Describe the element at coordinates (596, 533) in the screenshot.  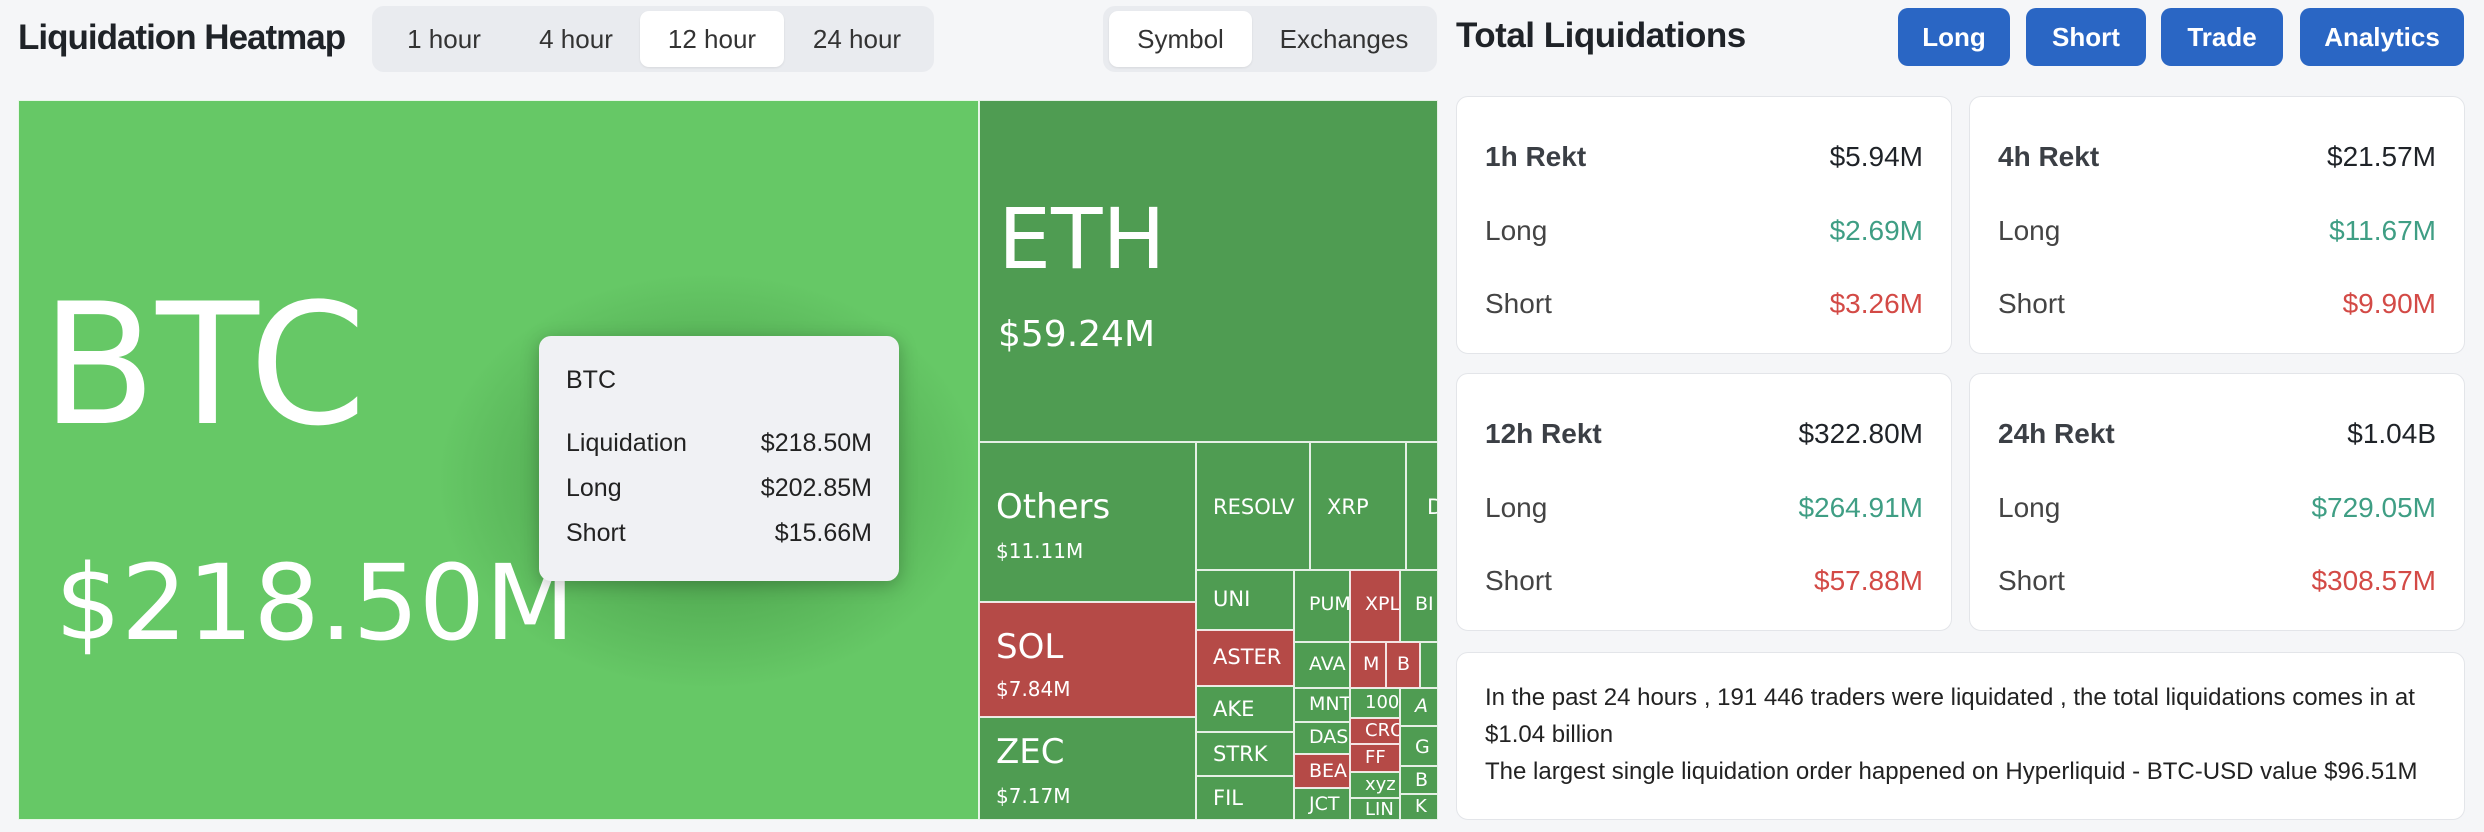
I see `tooltip-label: Short` at that location.